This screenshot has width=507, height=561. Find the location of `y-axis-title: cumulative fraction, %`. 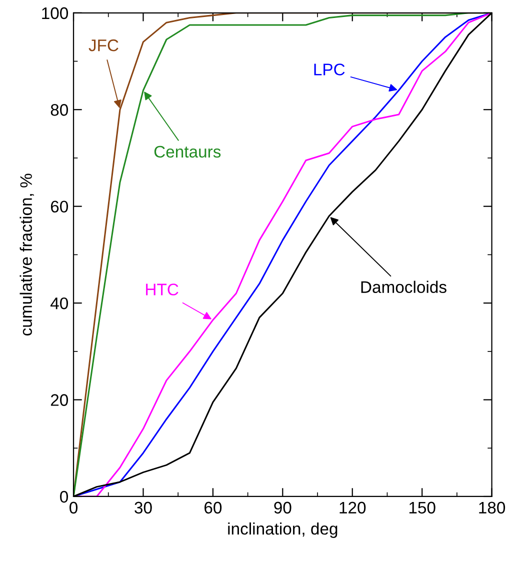

y-axis-title: cumulative fraction, % is located at coordinates (27, 255).